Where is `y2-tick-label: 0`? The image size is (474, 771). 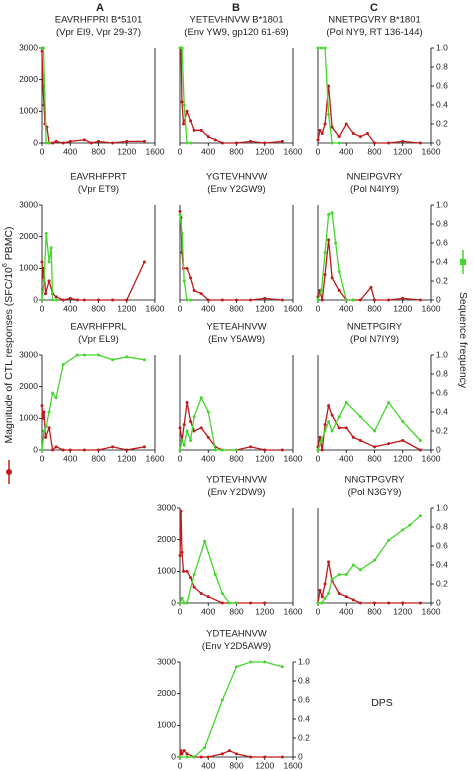
y2-tick-label: 0 is located at coordinates (300, 756).